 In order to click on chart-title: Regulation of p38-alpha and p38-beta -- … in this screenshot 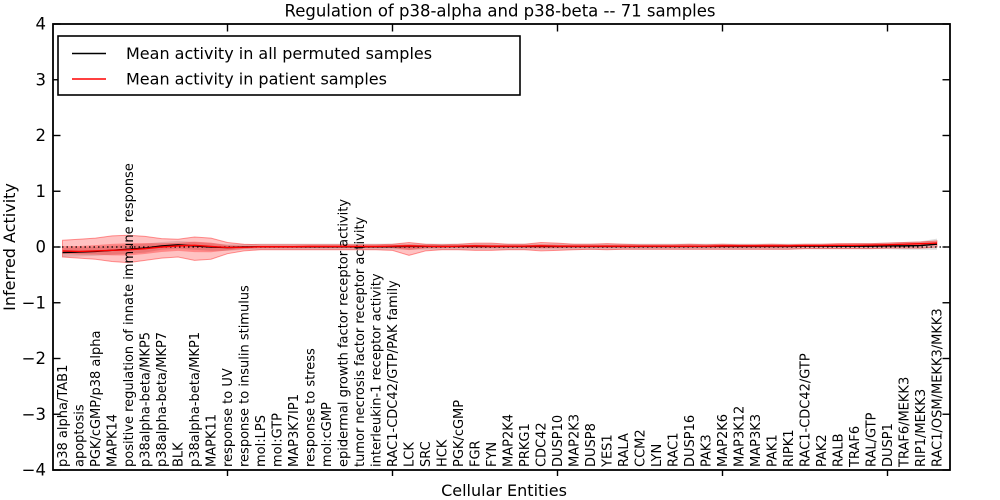, I will do `click(499, 11)`.